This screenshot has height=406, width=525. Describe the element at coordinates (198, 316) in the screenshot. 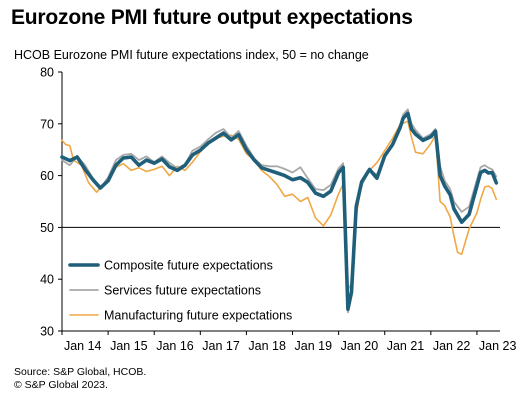

I see `legend-label-2: Manufacturing future expectations` at that location.